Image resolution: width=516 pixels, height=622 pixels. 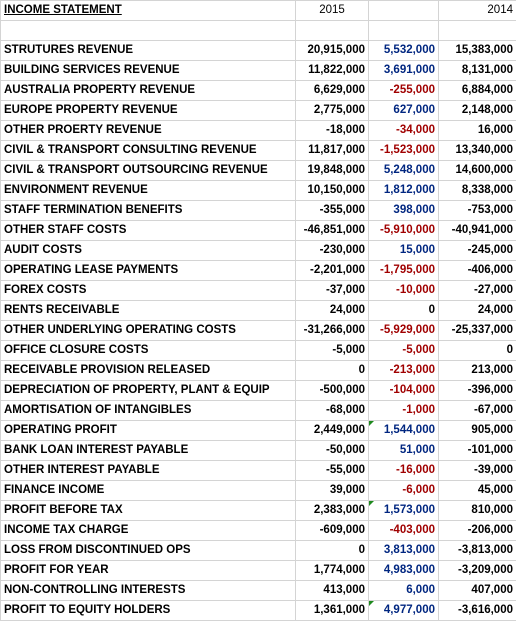 What do you see at coordinates (332, 470) in the screenshot?
I see `value-2015-cell: -55,000` at bounding box center [332, 470].